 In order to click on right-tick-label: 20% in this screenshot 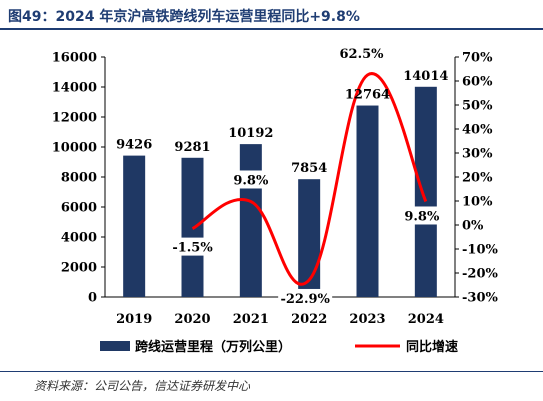, I will do `click(477, 178)`.